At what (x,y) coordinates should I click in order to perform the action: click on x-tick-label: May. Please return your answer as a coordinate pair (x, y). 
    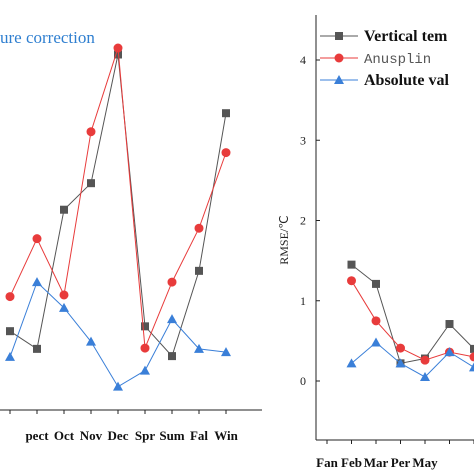
    Looking at the image, I should click on (425, 462).